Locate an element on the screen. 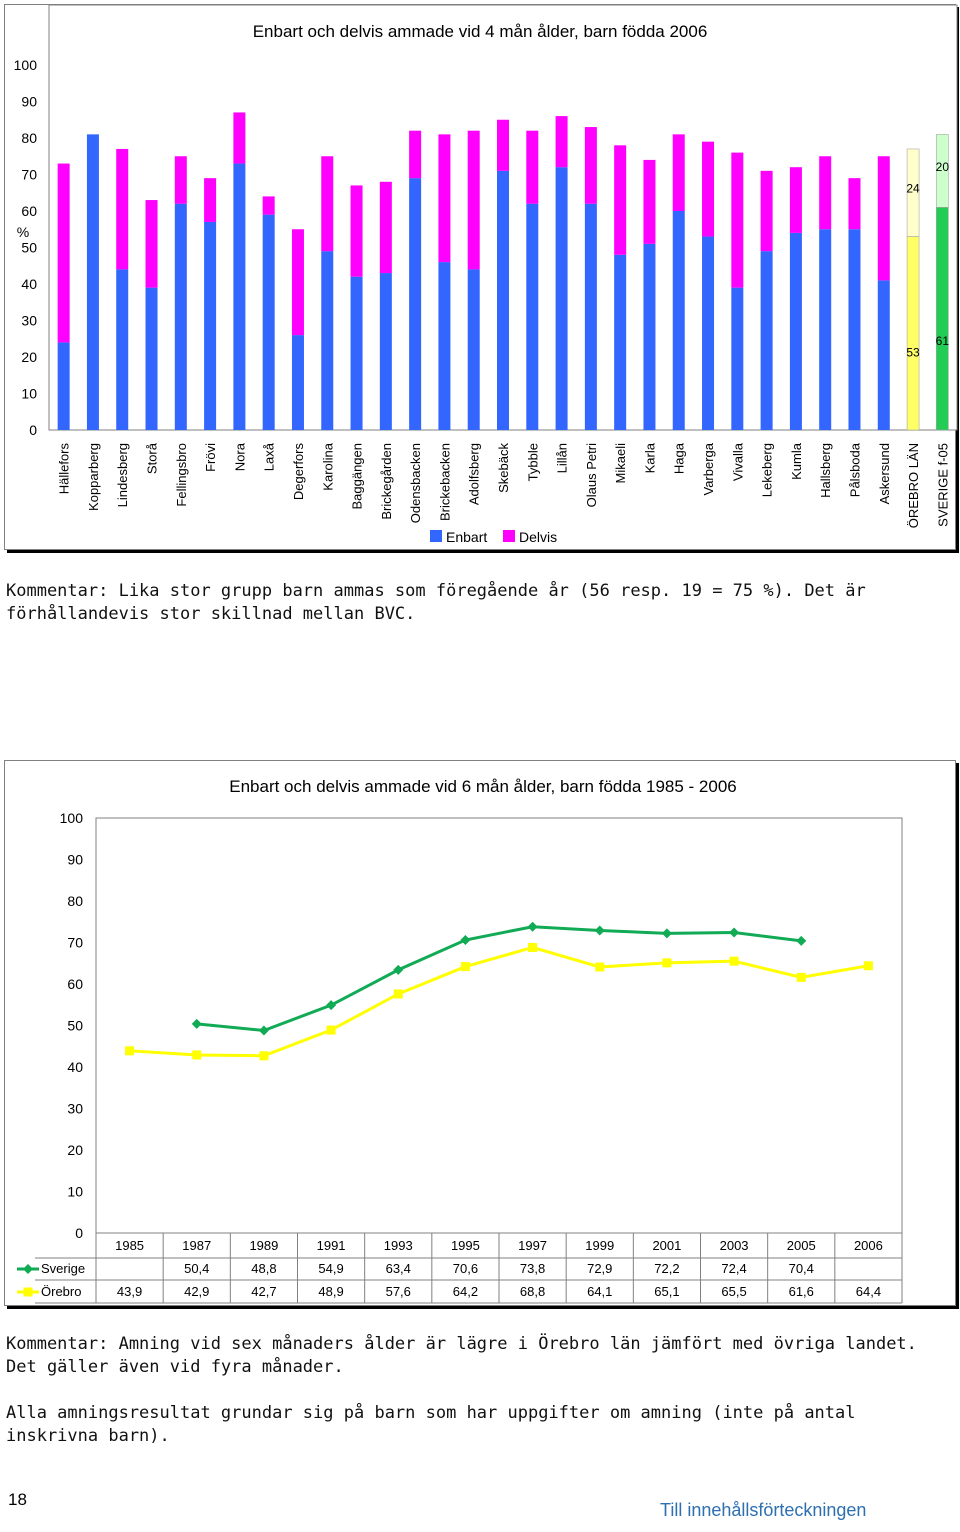  table-series-name: Sverige is located at coordinates (63, 1268).